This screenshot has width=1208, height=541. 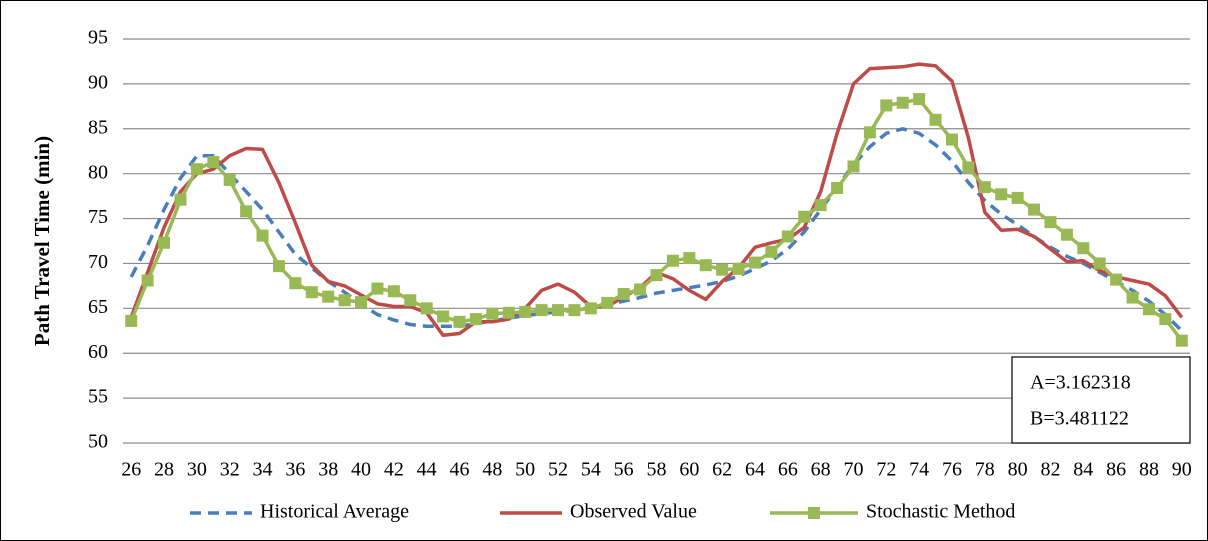 I want to click on x-tick-label: 70, so click(x=853, y=470).